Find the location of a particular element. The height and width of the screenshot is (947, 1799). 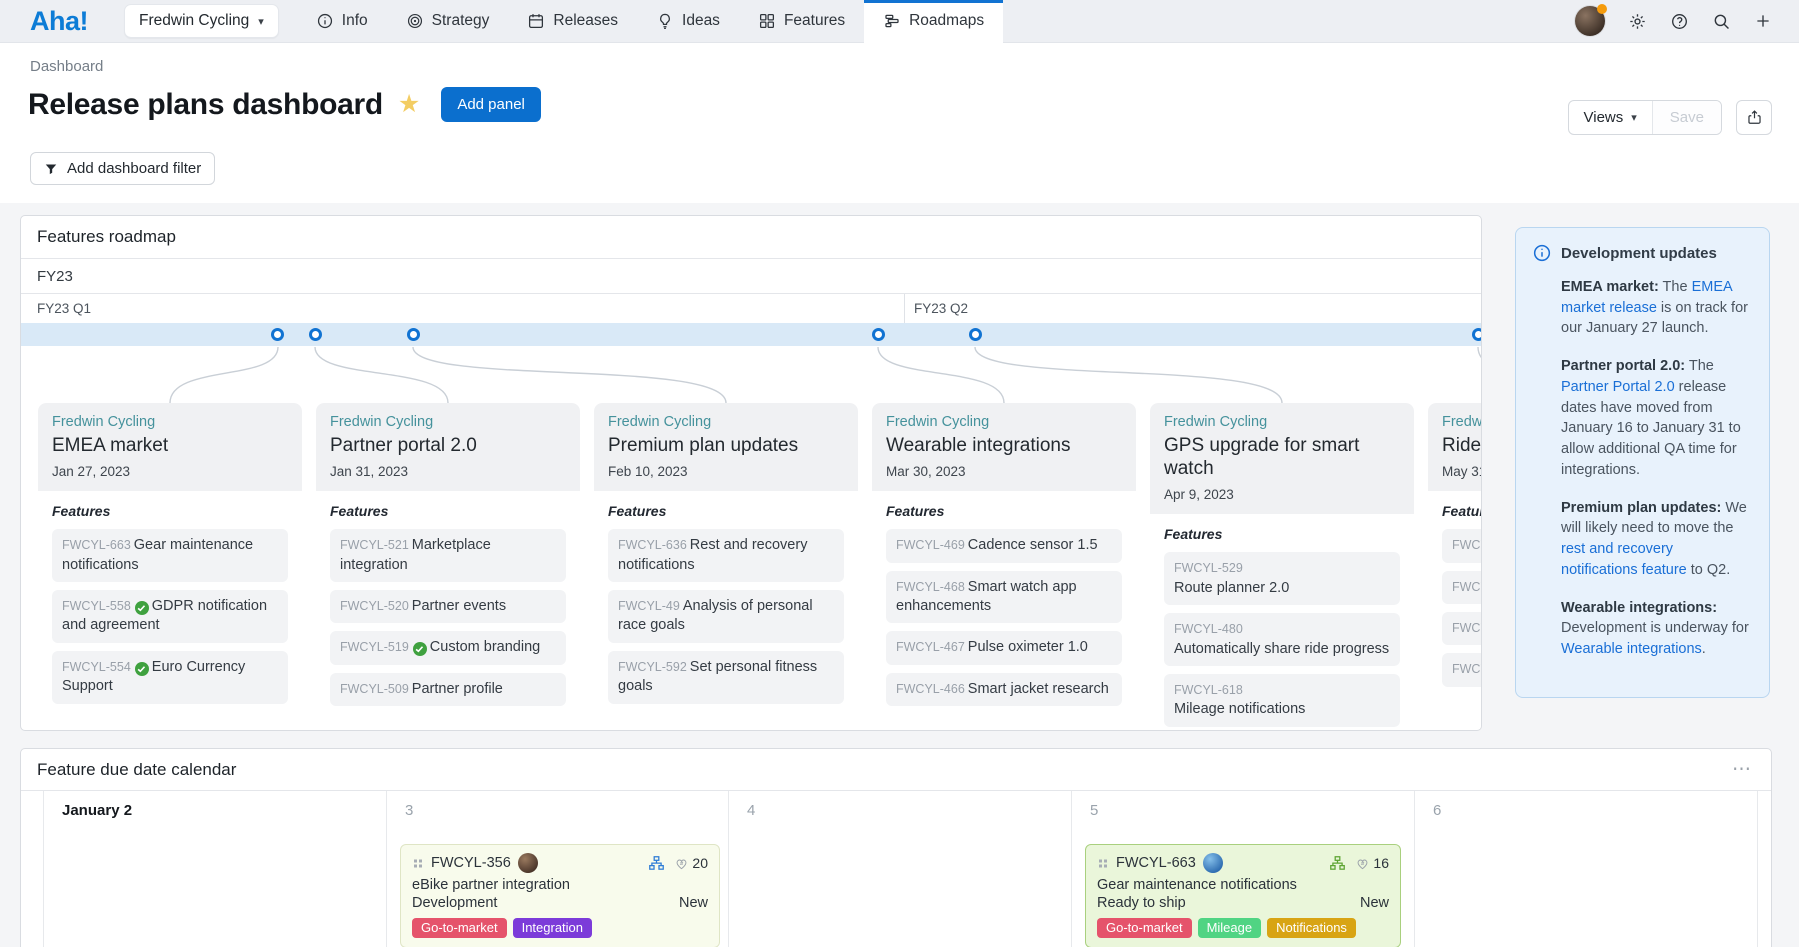

help-icon is located at coordinates (1679, 21).